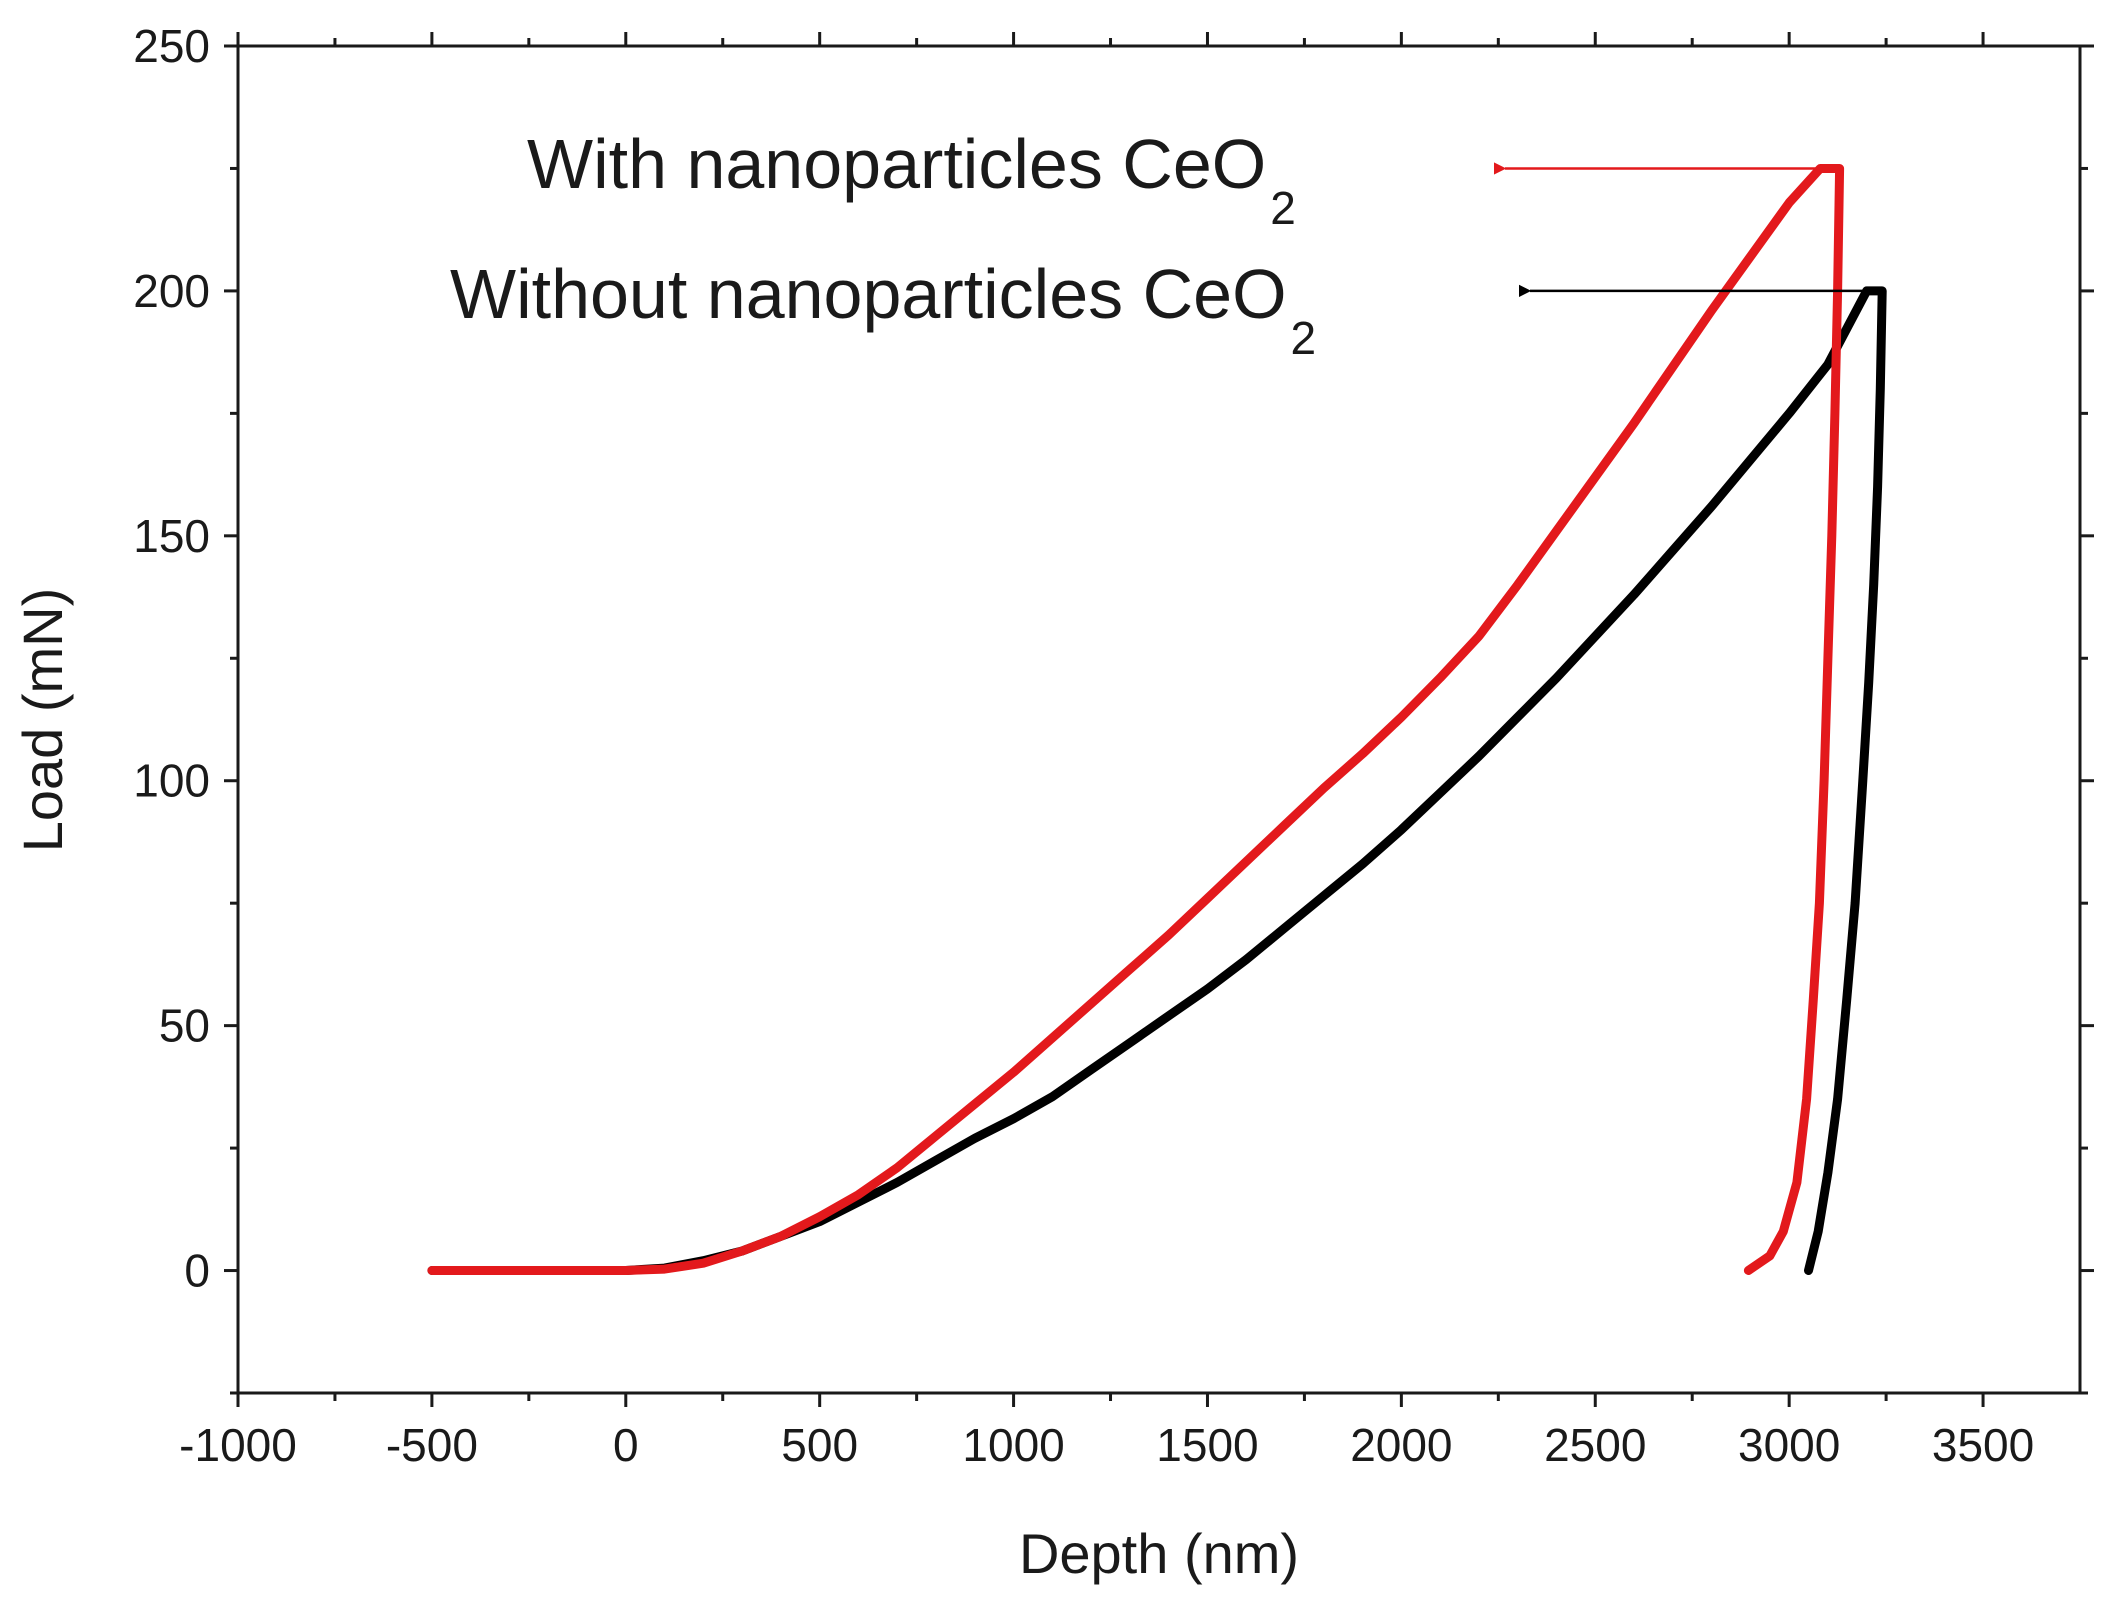 The width and height of the screenshot is (2103, 1607). Describe the element at coordinates (1401, 1445) in the screenshot. I see `x-tick-label: 2000` at that location.